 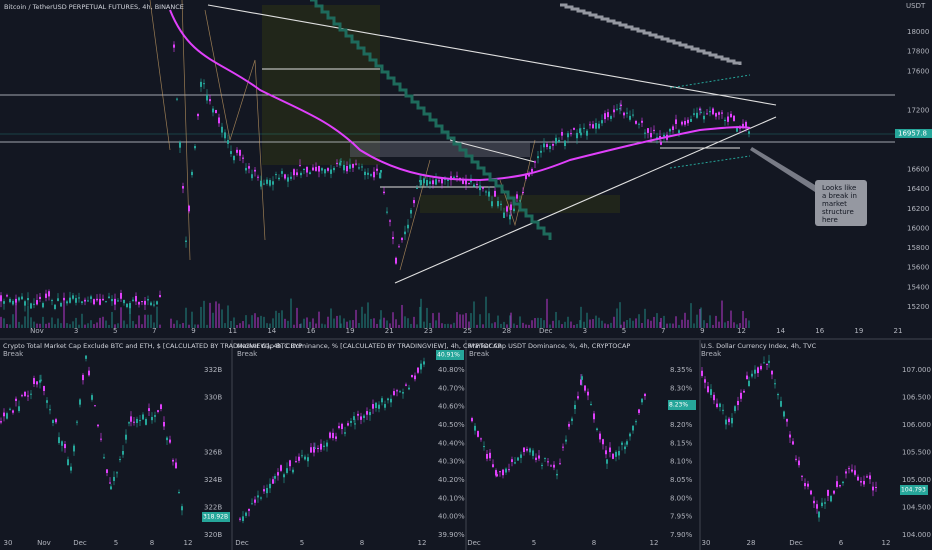 What do you see at coordinates (467, 331) in the screenshot?
I see `date-label: 25` at bounding box center [467, 331].